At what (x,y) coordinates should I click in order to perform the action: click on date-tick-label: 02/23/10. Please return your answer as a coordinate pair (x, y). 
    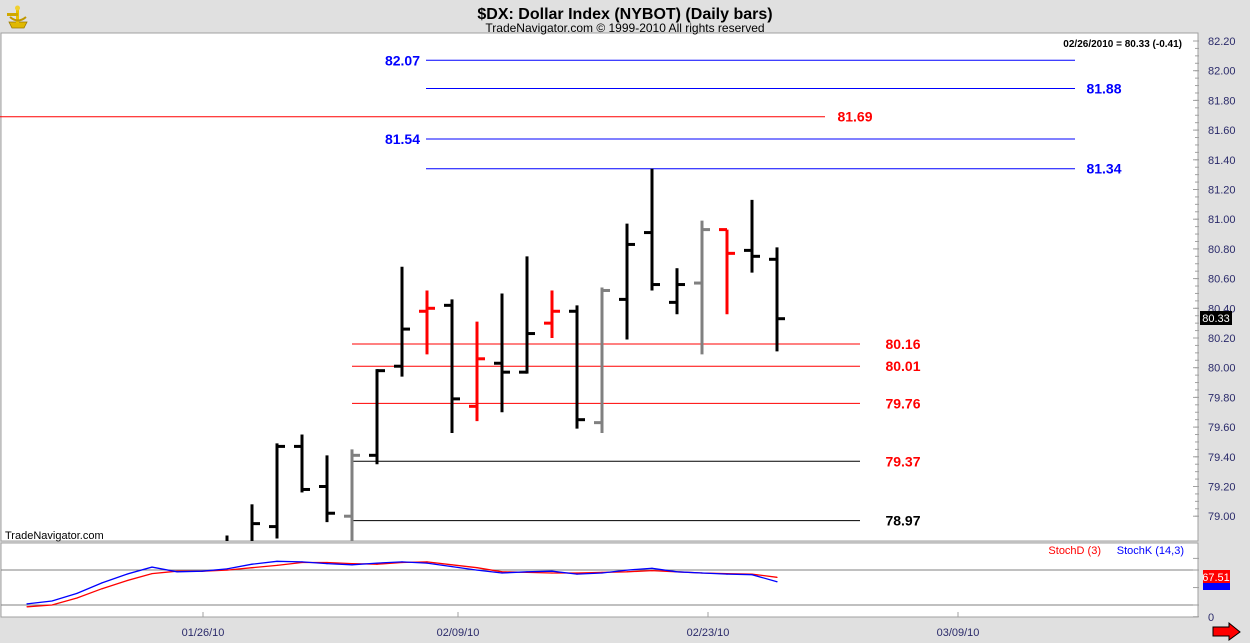
    Looking at the image, I should click on (708, 633).